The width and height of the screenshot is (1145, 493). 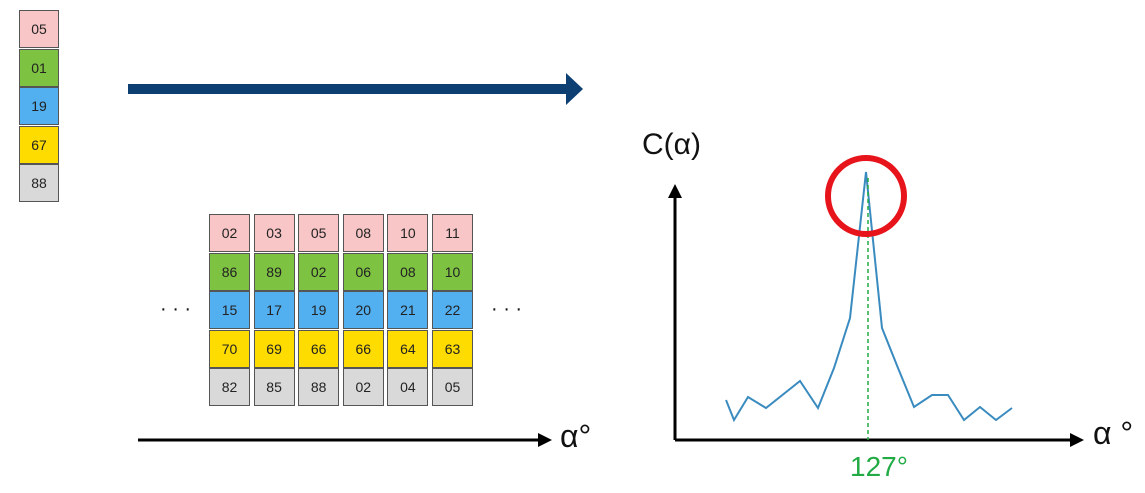 I want to click on grid-cell: 85, so click(x=274, y=387).